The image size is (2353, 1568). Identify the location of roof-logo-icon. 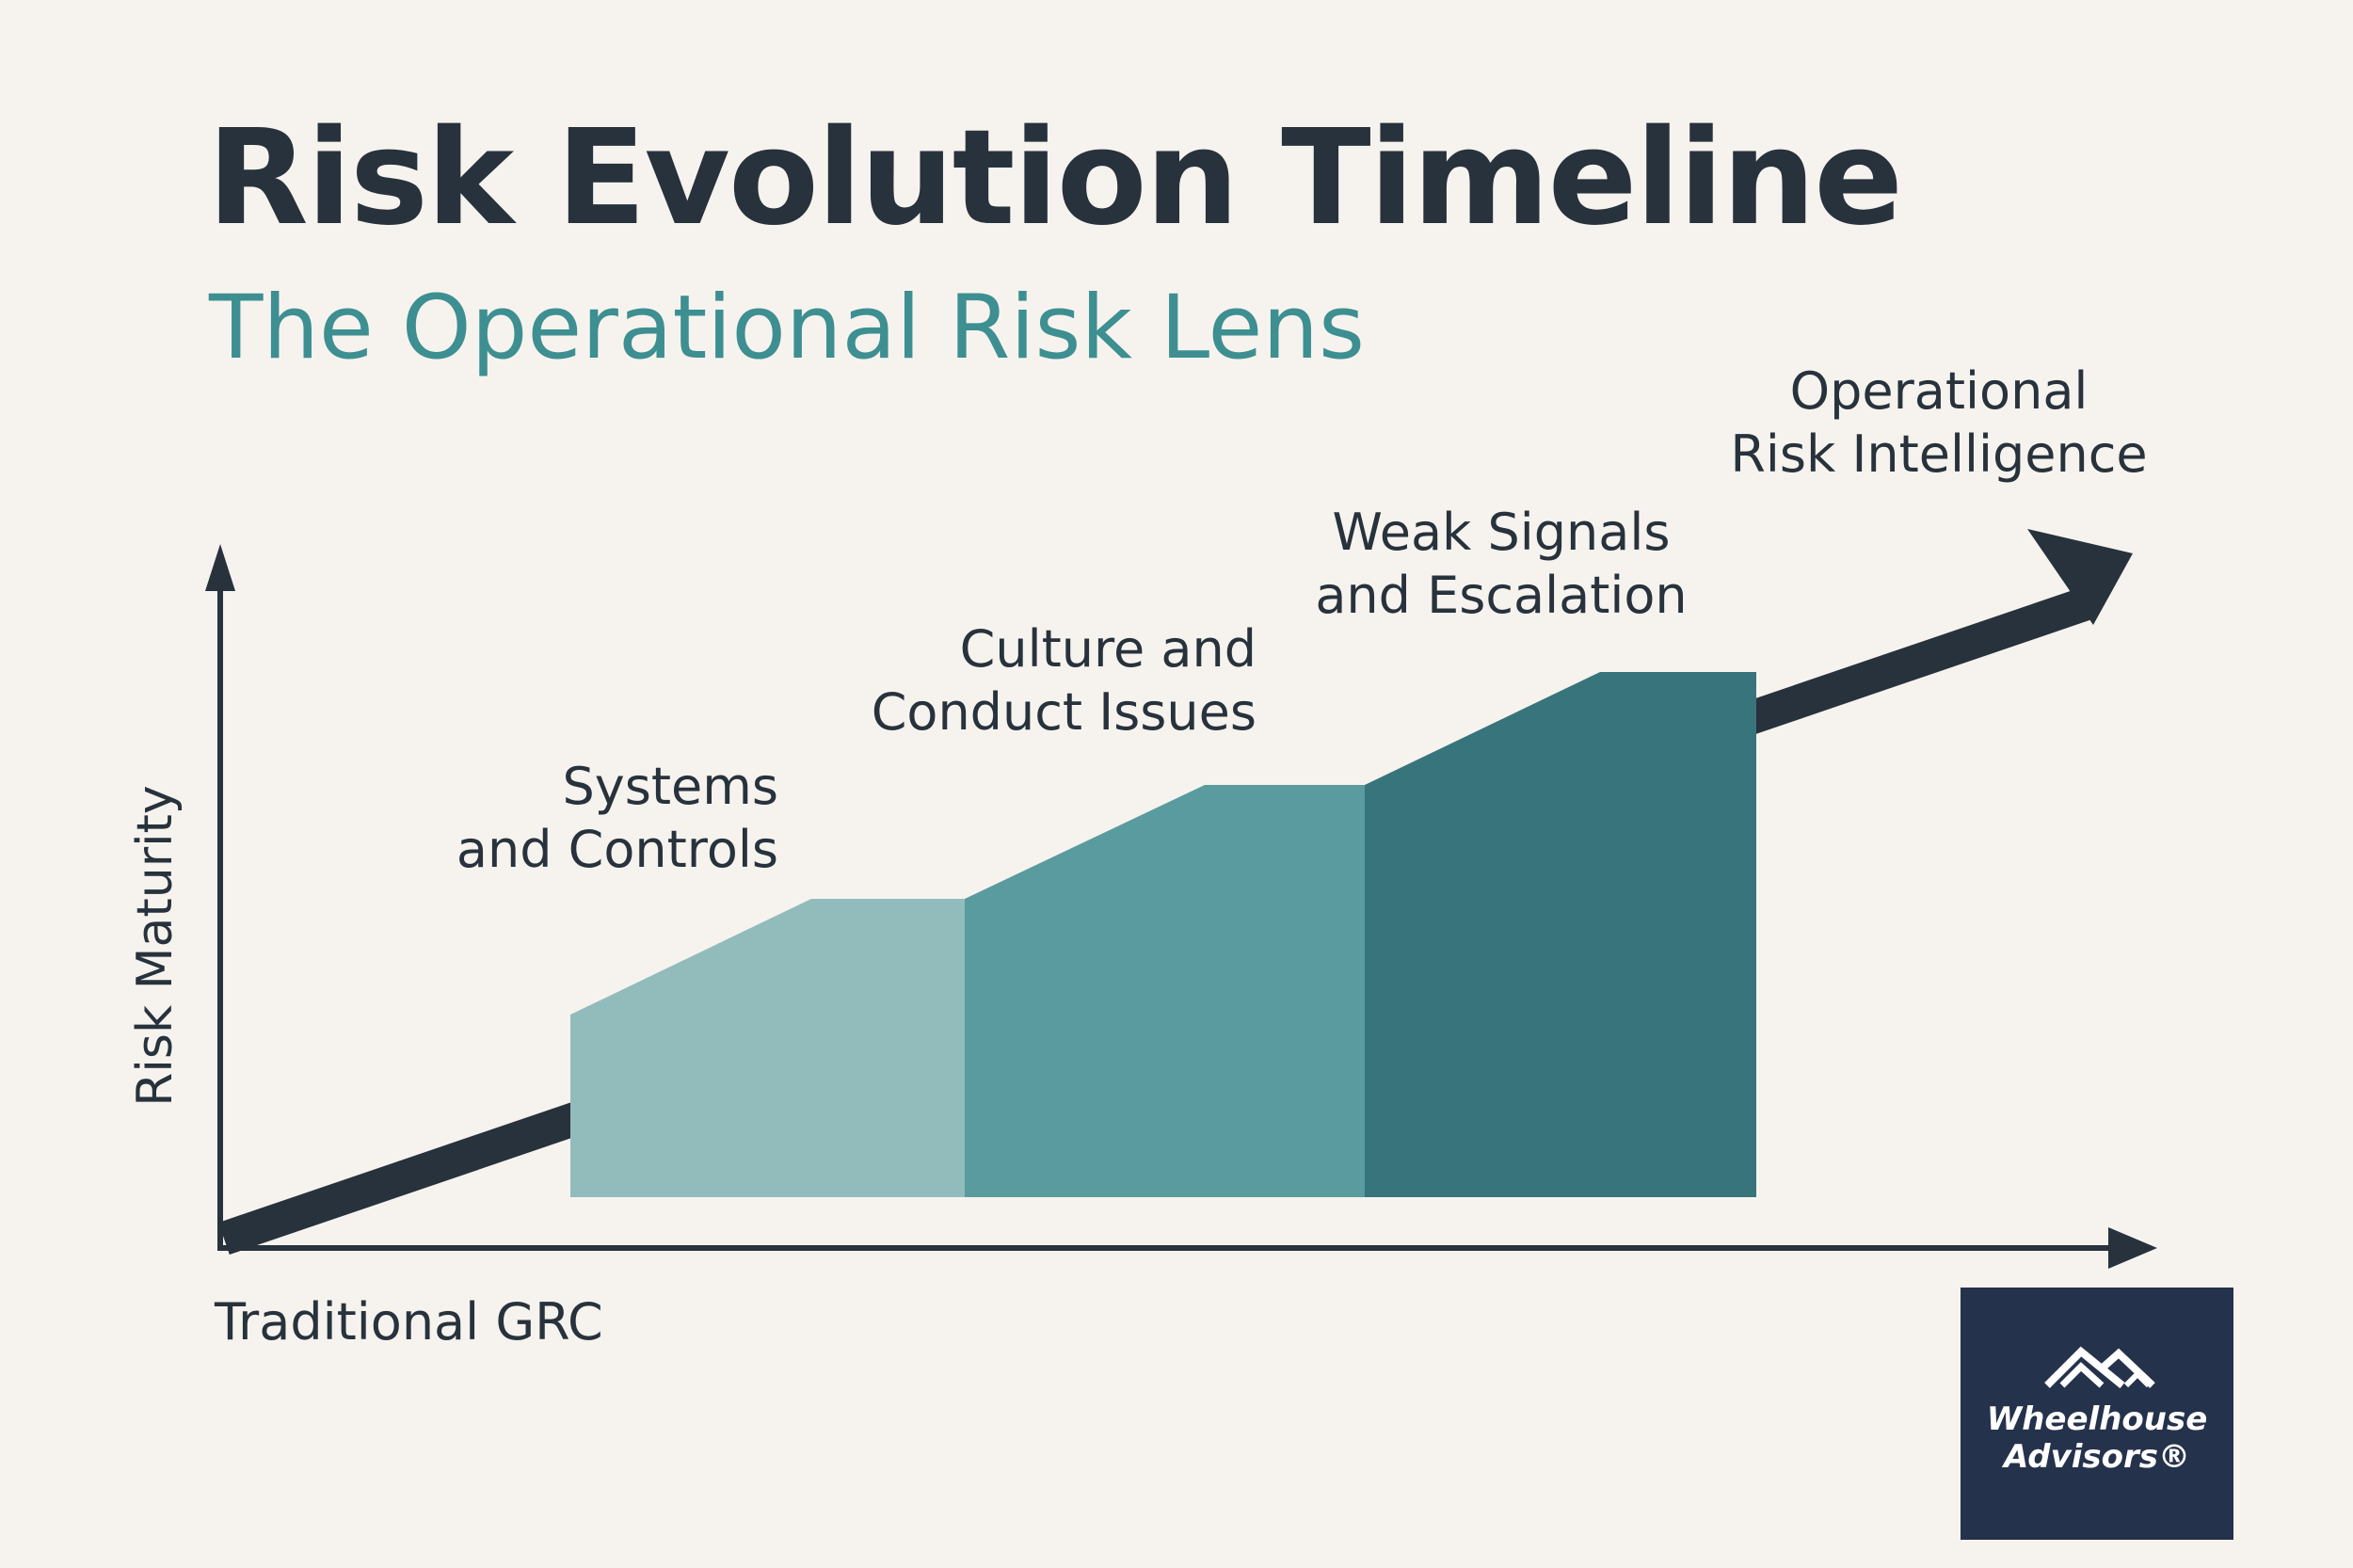
(2099, 1367).